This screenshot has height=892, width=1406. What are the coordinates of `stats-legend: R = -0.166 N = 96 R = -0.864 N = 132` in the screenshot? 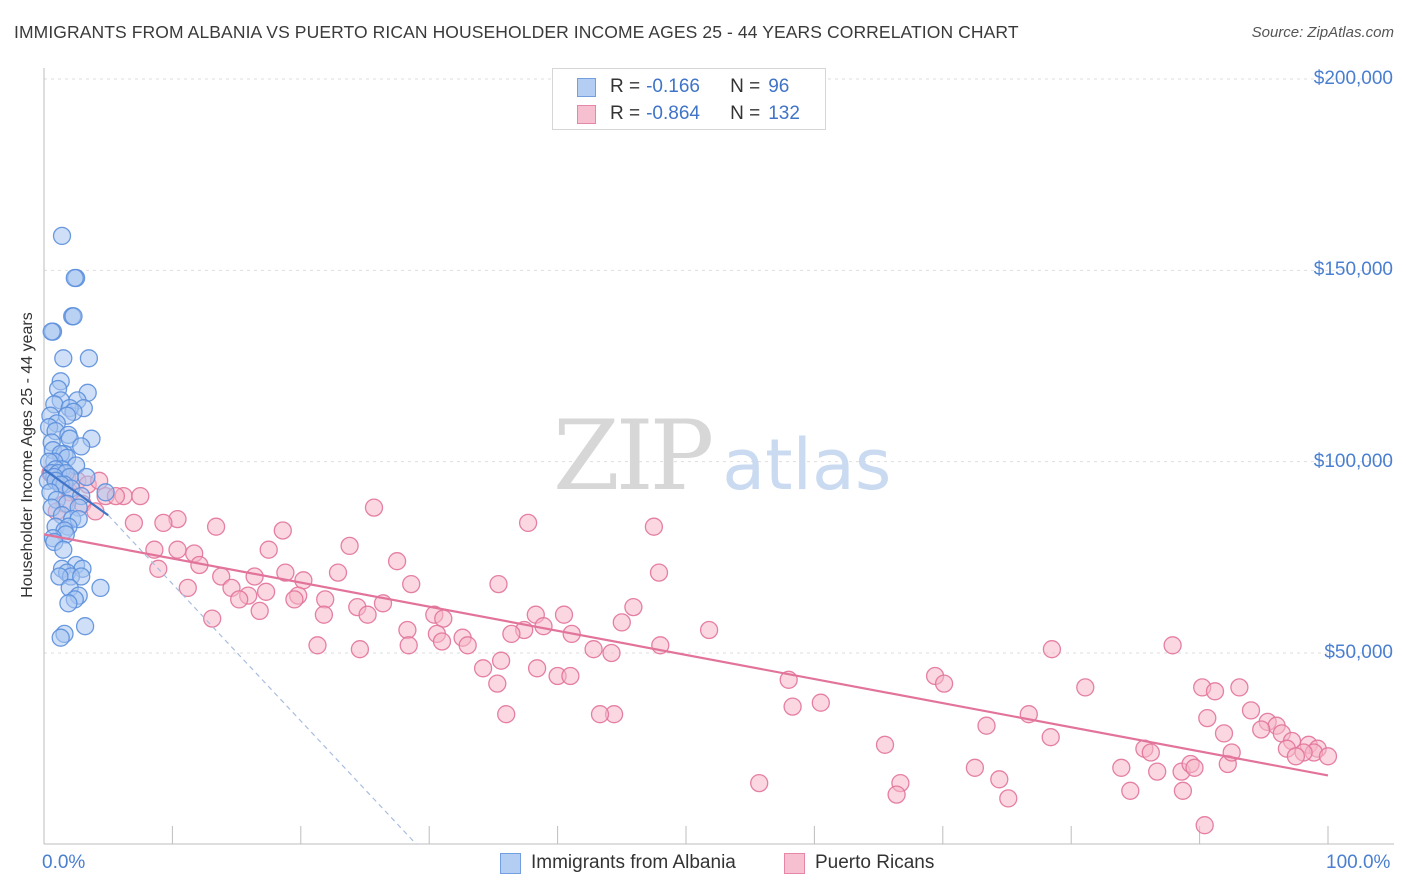 It's located at (689, 99).